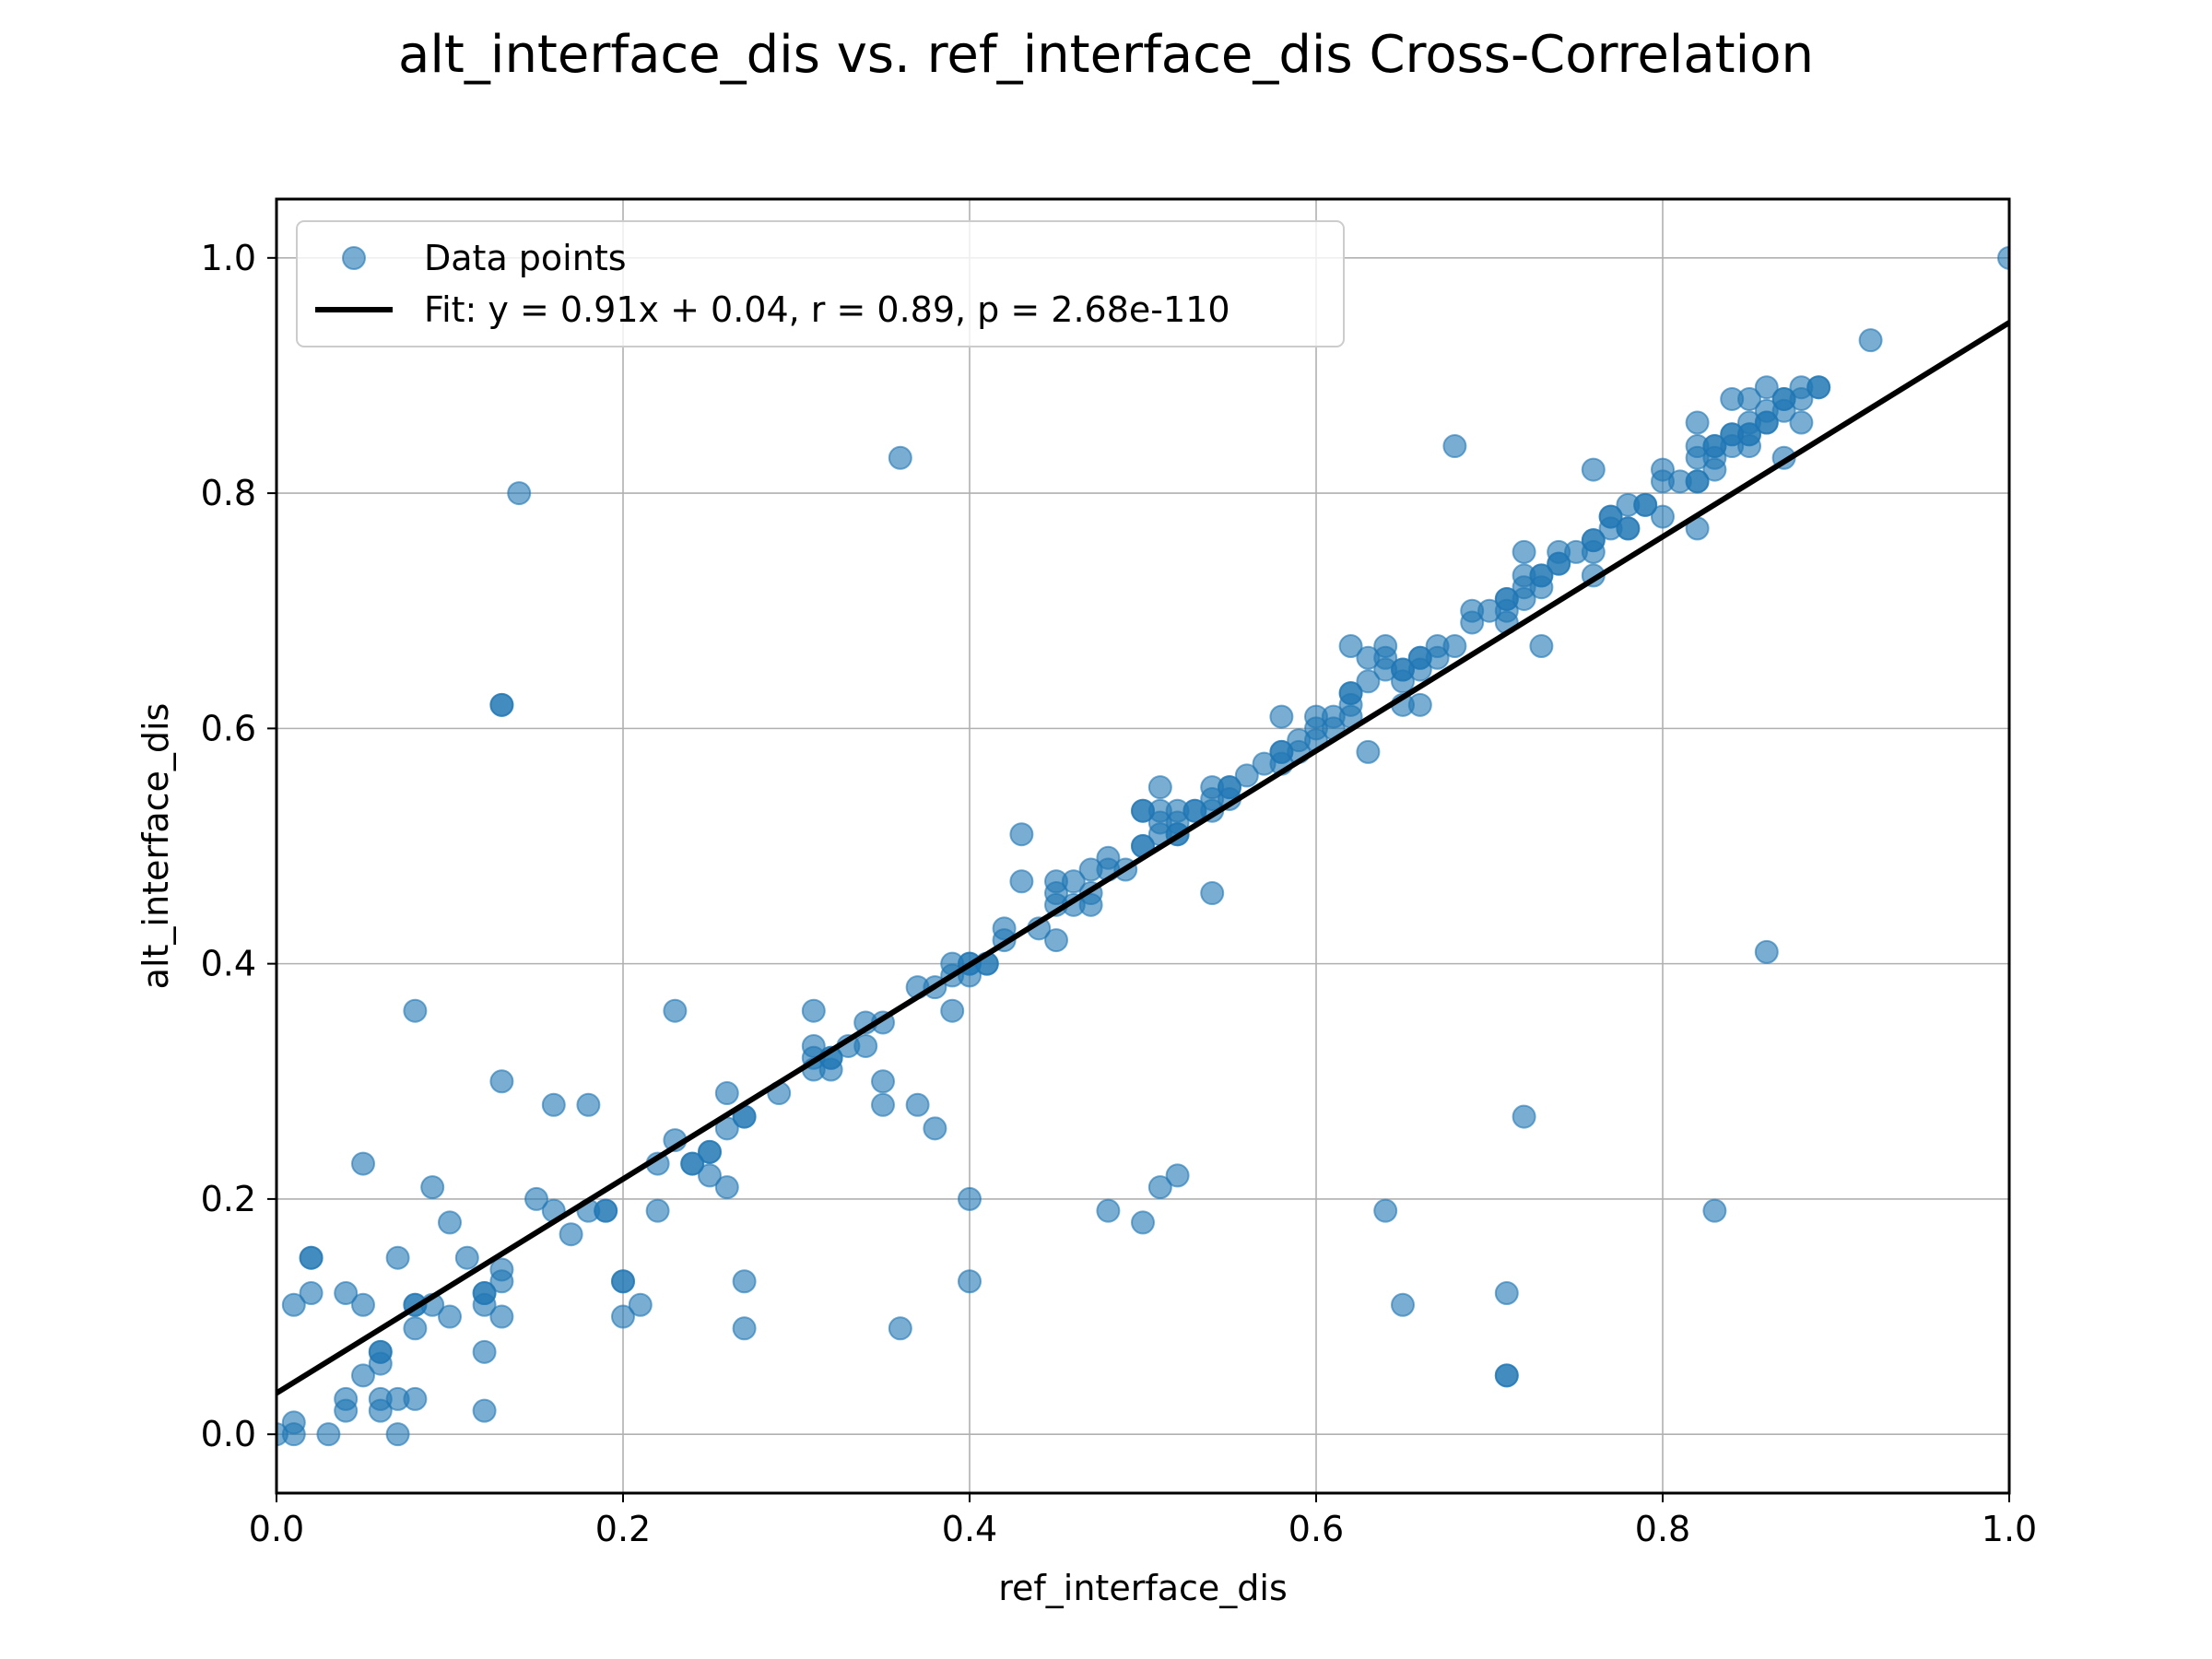 The width and height of the screenshot is (2212, 1659). I want to click on y-tick-label: 0.6, so click(228, 728).